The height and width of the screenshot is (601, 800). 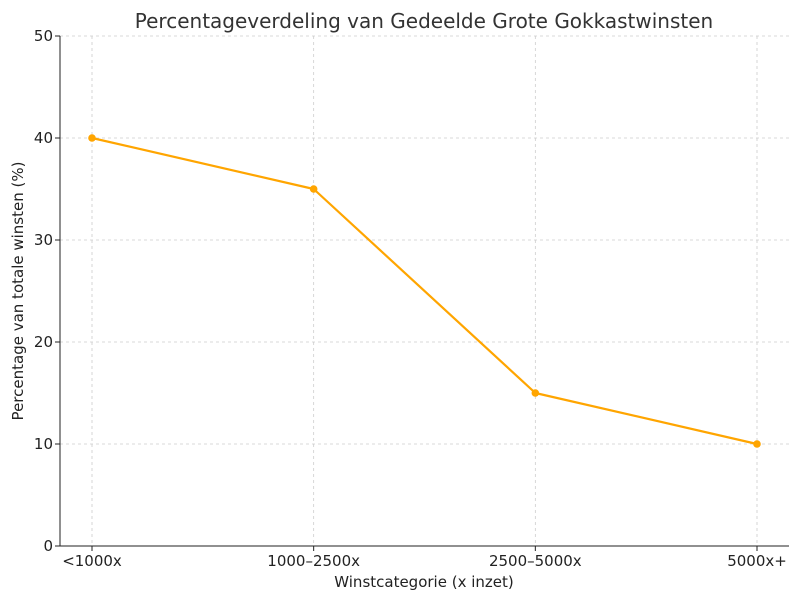 What do you see at coordinates (43, 36) in the screenshot?
I see `y-tick-label: 50` at bounding box center [43, 36].